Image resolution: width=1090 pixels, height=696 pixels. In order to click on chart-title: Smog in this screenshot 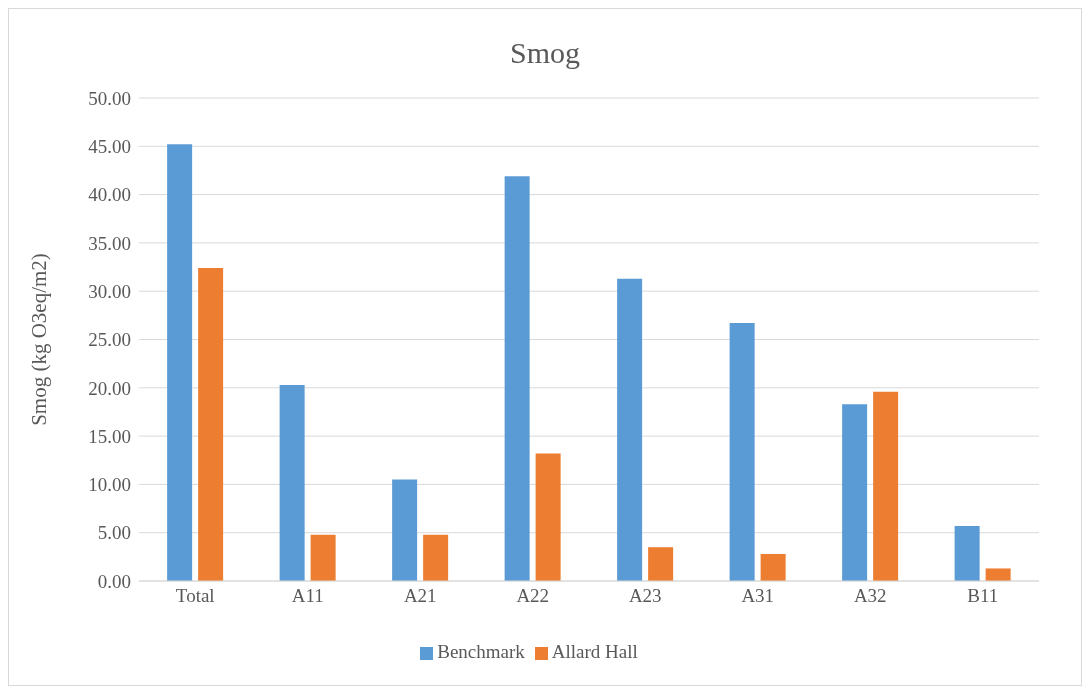, I will do `click(545, 53)`.